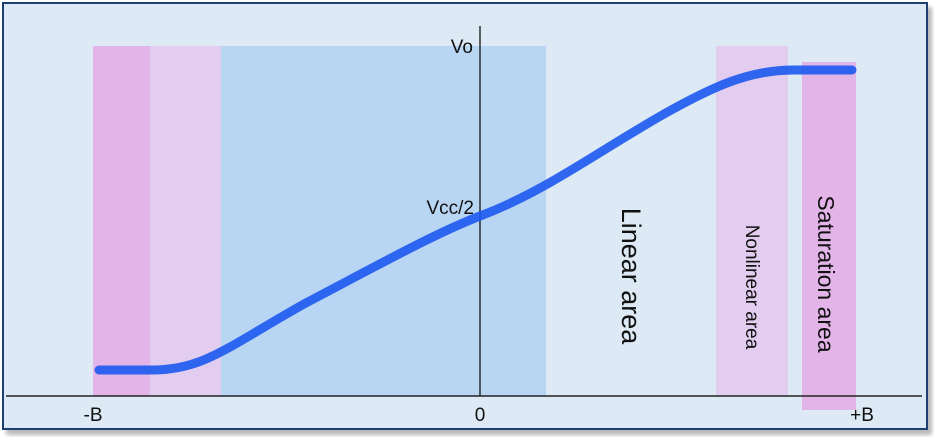 This screenshot has height=437, width=934. What do you see at coordinates (480, 415) in the screenshot?
I see `x-tick-center: 0` at bounding box center [480, 415].